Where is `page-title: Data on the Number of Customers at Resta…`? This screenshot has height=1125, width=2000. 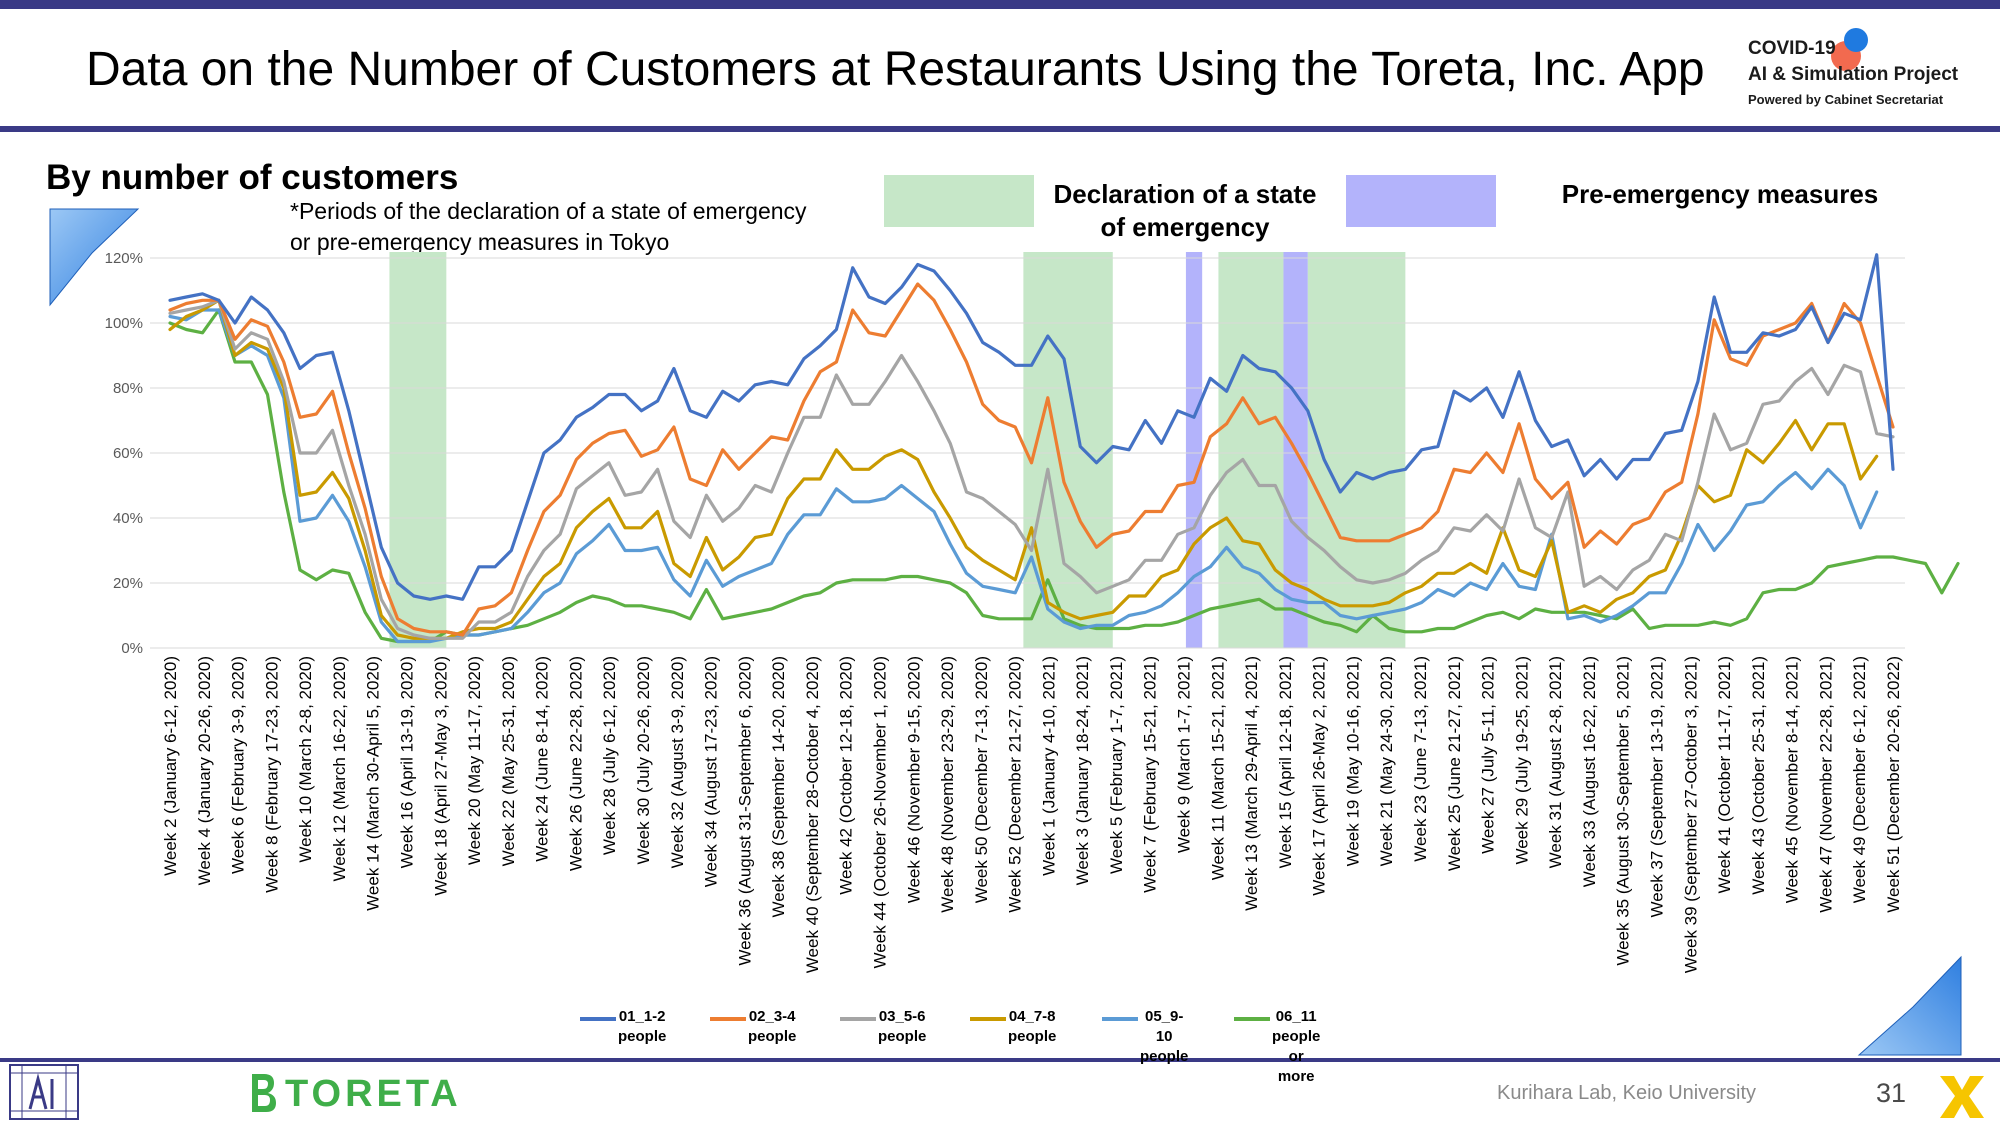 page-title: Data on the Number of Customers at Resta… is located at coordinates (895, 69).